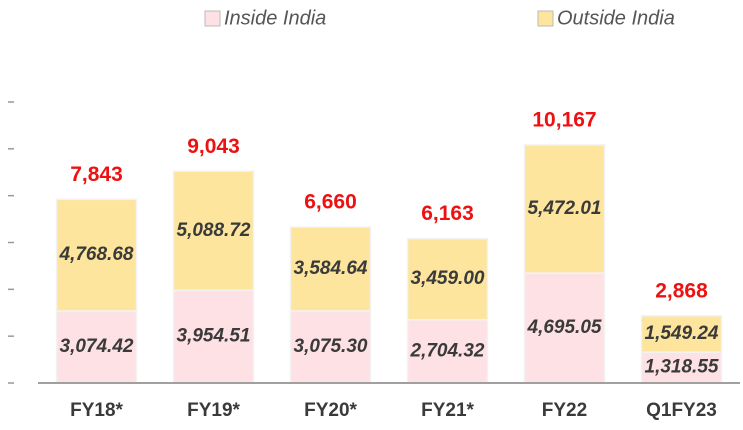  I want to click on total-label: 7,843, so click(96, 174).